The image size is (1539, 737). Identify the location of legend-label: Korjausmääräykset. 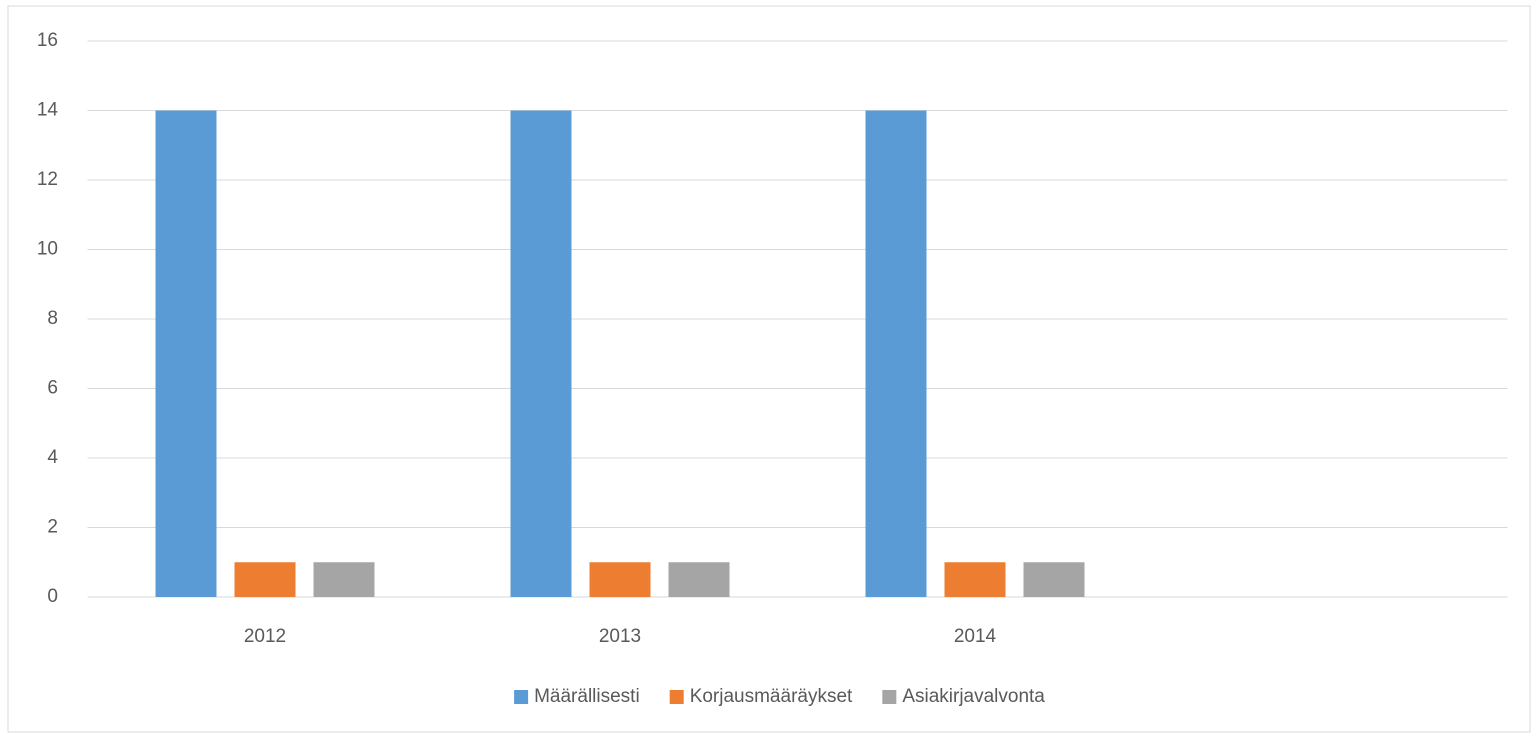
(771, 696).